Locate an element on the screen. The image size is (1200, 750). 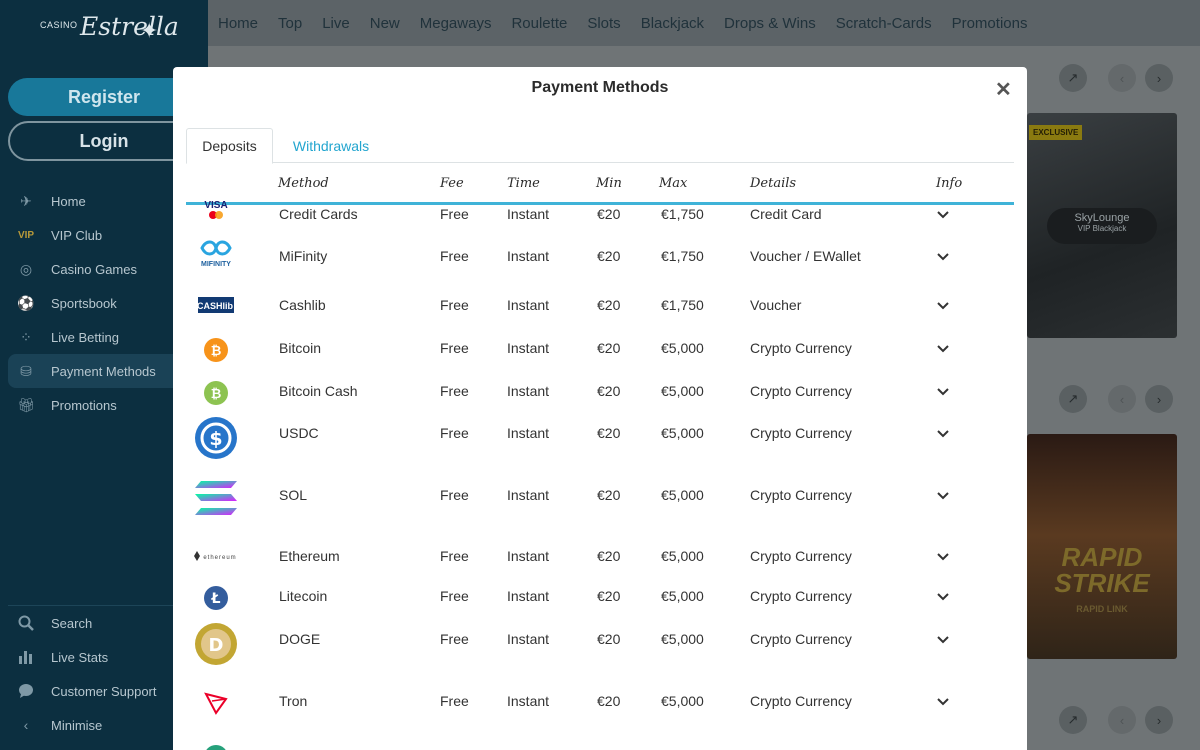
tab-withdrawals: Withdrawals is located at coordinates (331, 146).